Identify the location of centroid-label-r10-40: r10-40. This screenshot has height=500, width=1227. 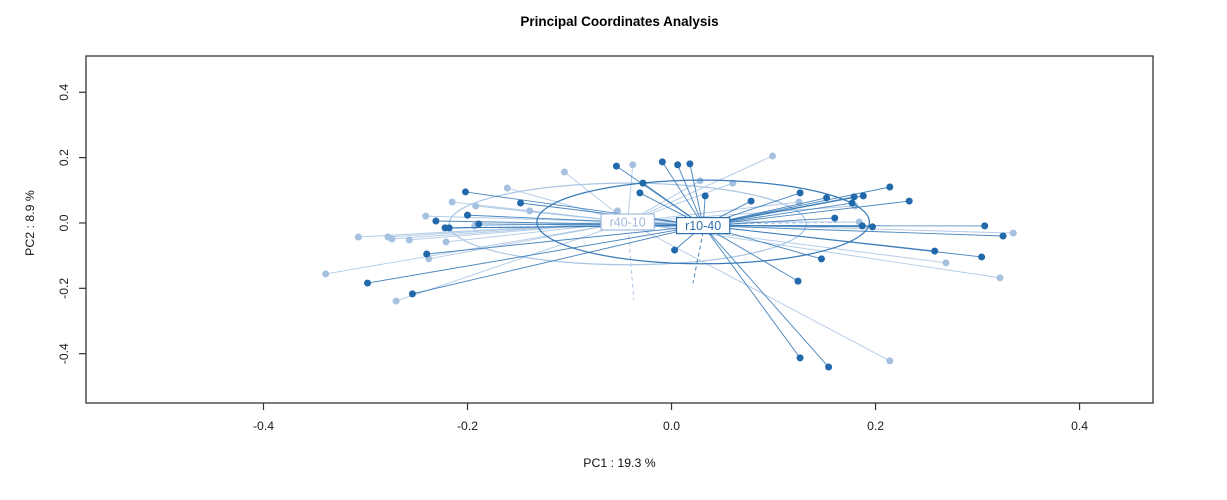
(703, 226).